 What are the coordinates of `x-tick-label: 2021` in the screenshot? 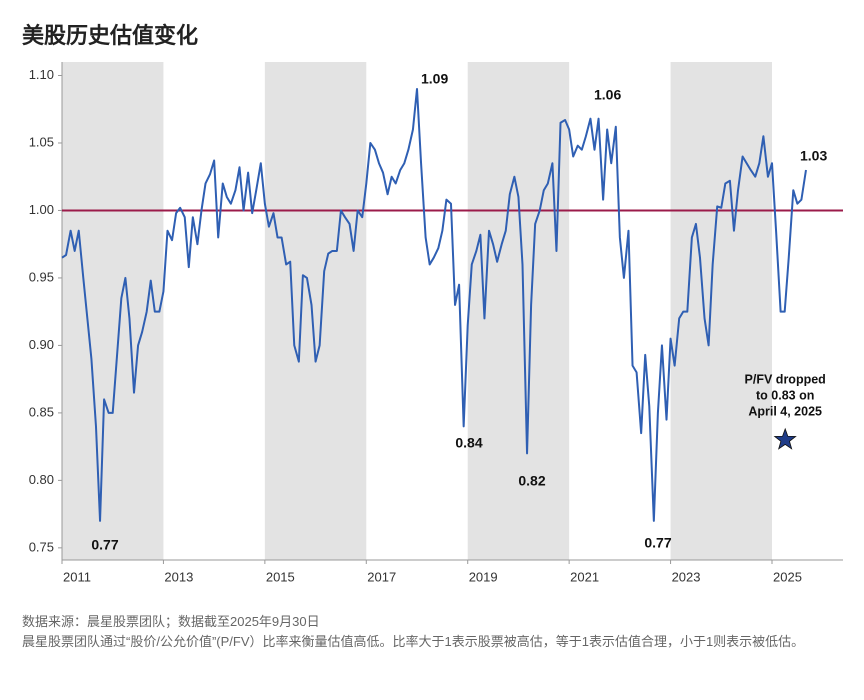 It's located at (584, 576).